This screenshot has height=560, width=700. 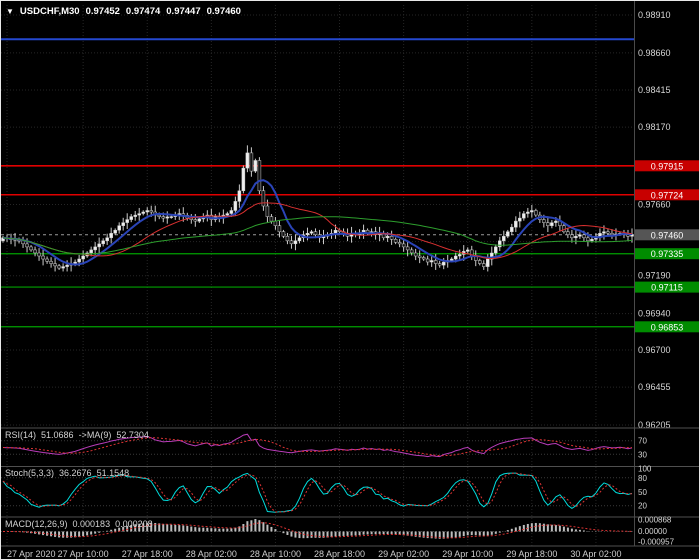 I want to click on stochastic-indicator-label: Stoch(5,3,3) 36.2676 51.1548, so click(x=67, y=473).